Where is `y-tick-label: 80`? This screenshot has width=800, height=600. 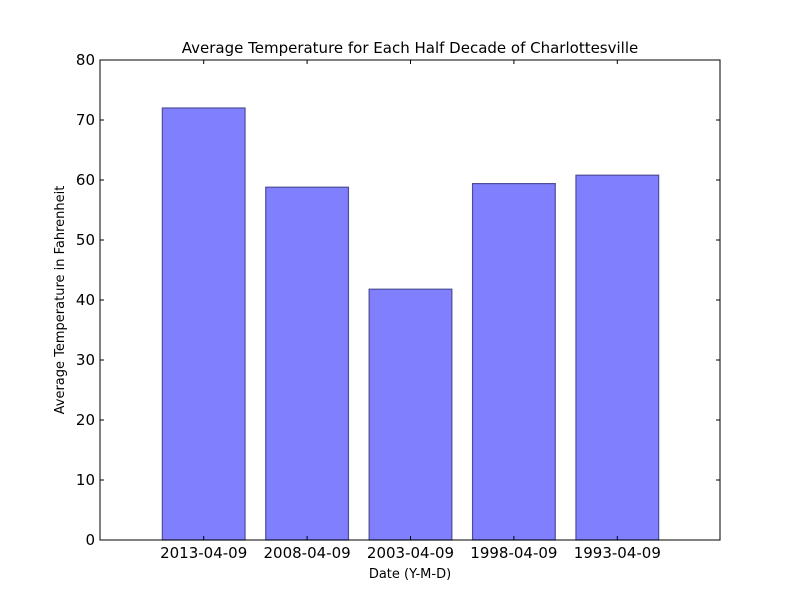 y-tick-label: 80 is located at coordinates (85, 60).